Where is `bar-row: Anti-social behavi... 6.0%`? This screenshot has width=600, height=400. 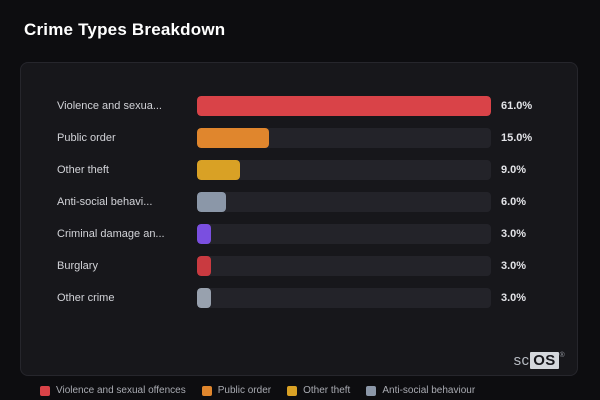
bar-row: Anti-social behavi... 6.0% is located at coordinates (299, 202).